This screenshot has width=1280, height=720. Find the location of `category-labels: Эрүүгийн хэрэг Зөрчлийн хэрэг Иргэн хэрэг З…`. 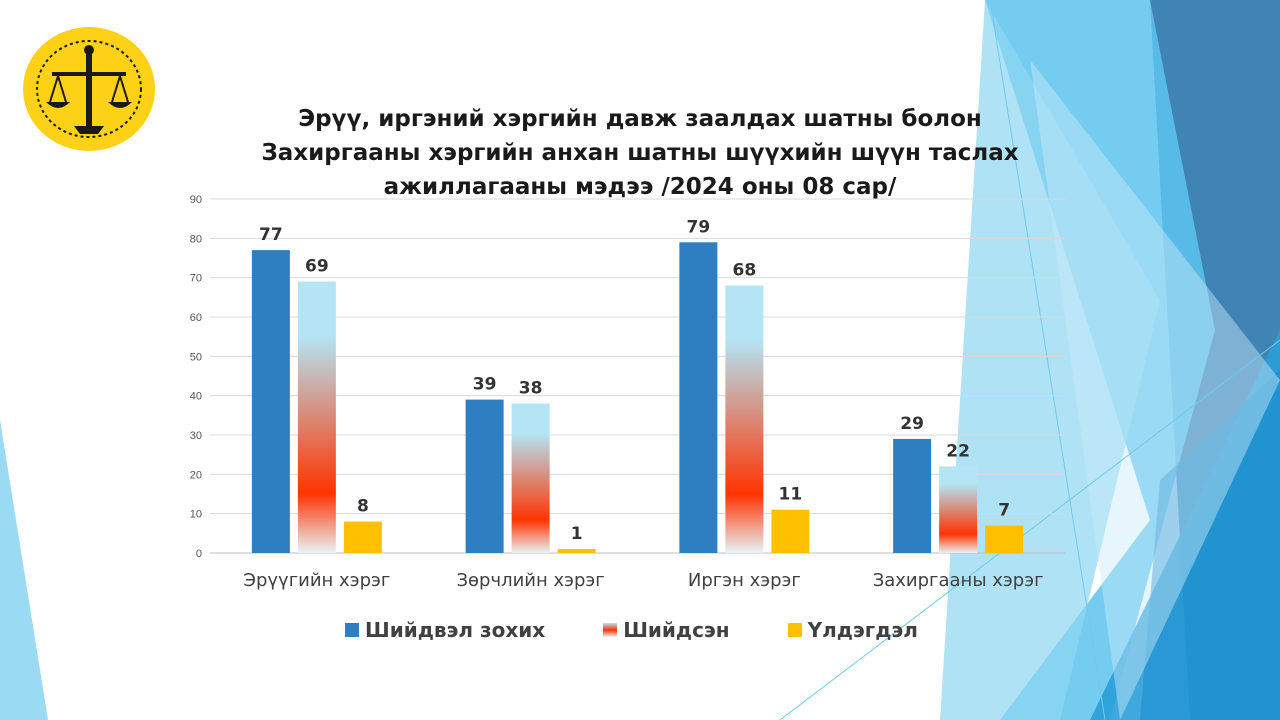

category-labels: Эрүүгийн хэрэг Зөрчлийн хэрэг Иргэн хэрэг З… is located at coordinates (643, 580).